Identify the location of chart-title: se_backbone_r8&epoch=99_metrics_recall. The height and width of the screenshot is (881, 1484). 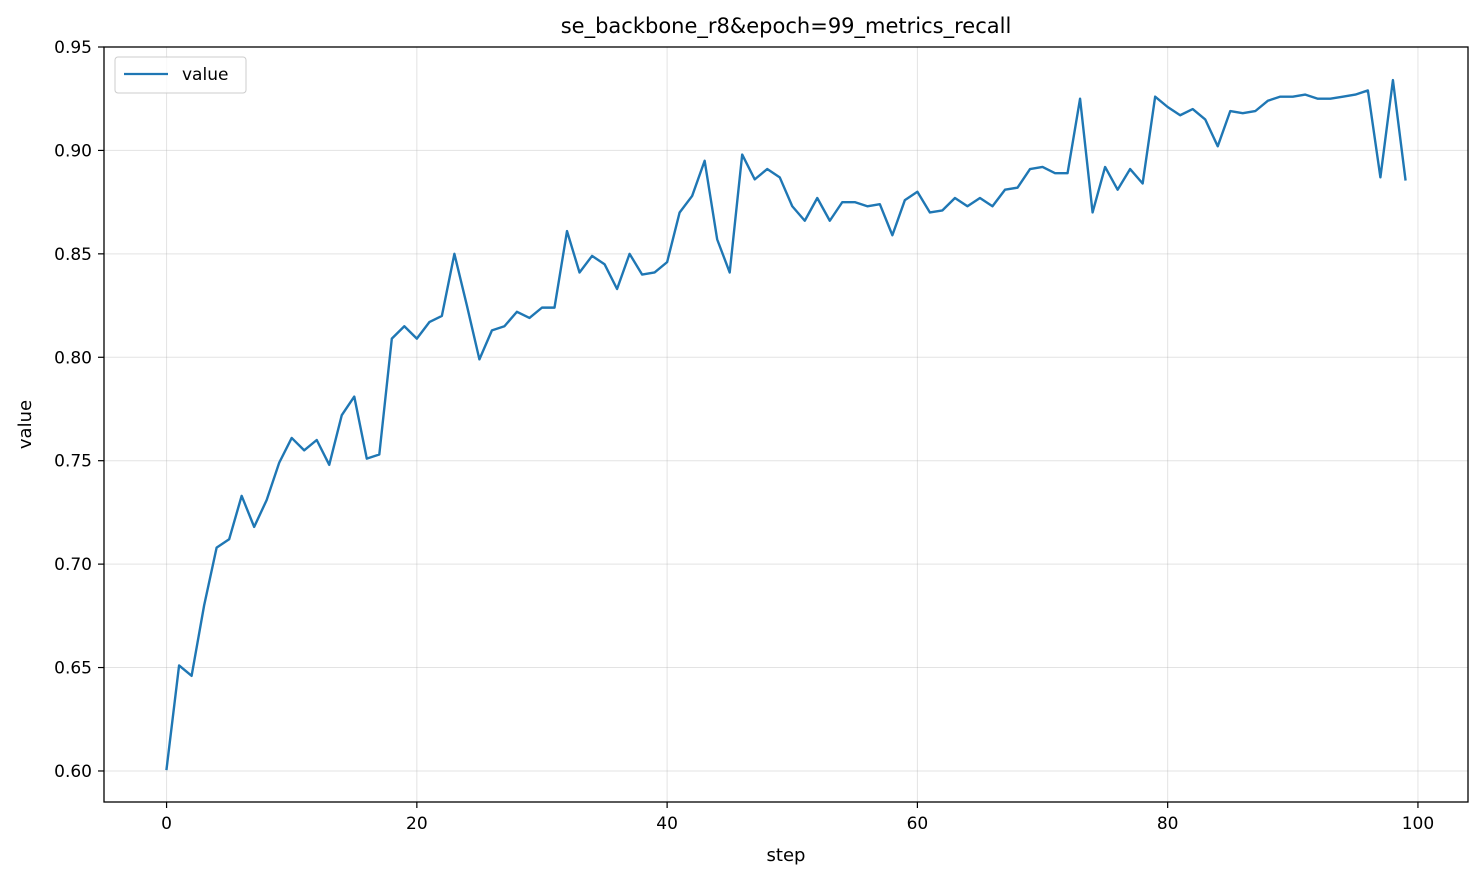
(786, 26).